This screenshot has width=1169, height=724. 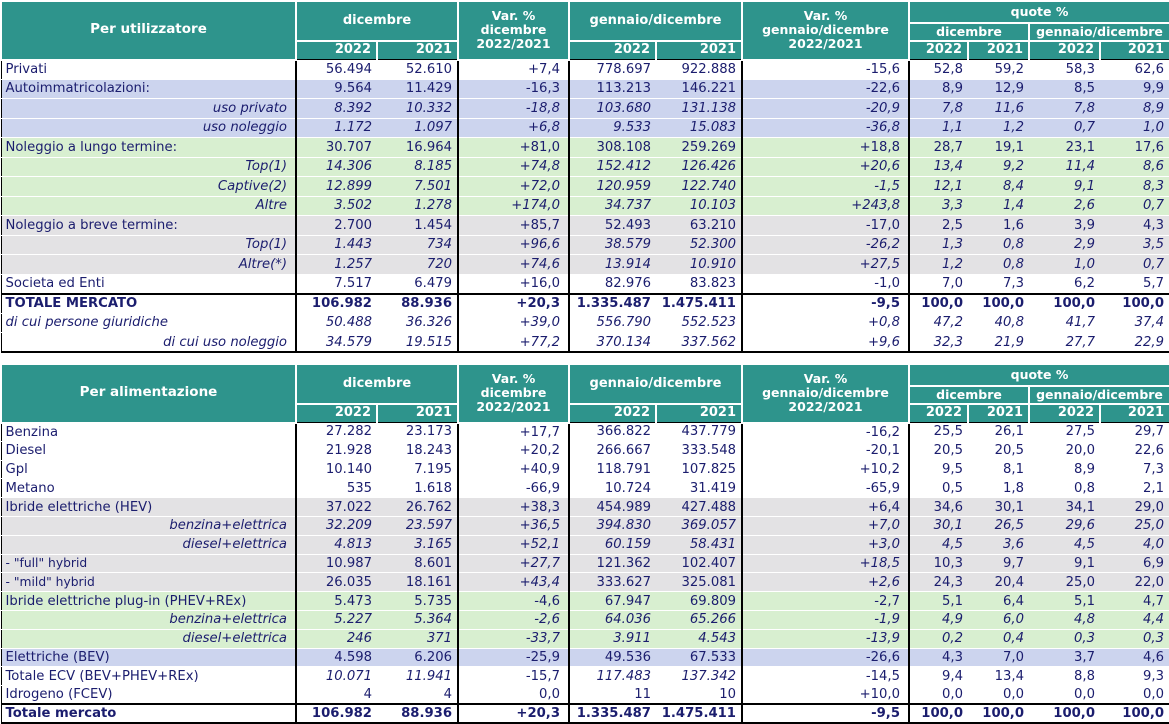 What do you see at coordinates (148, 545) in the screenshot?
I see `row-label: diesel+elettrica` at bounding box center [148, 545].